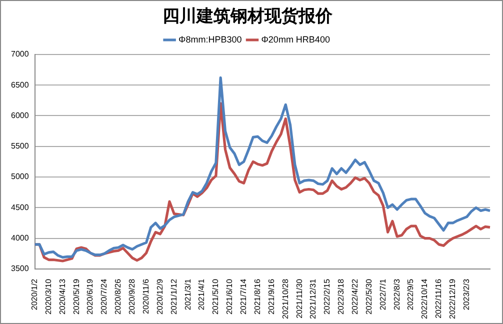  Describe the element at coordinates (48, 296) in the screenshot. I see `x-tick-label: 2020/3/10` at that location.